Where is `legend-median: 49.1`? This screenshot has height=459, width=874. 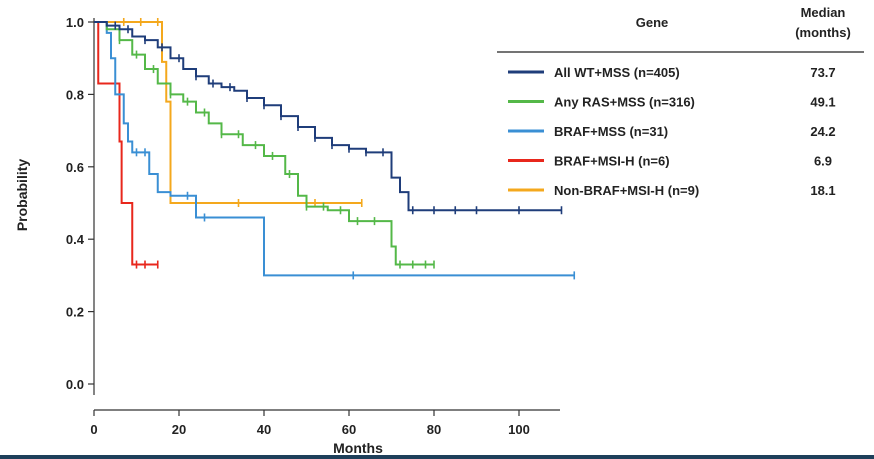
legend-median: 49.1 is located at coordinates (822, 102).